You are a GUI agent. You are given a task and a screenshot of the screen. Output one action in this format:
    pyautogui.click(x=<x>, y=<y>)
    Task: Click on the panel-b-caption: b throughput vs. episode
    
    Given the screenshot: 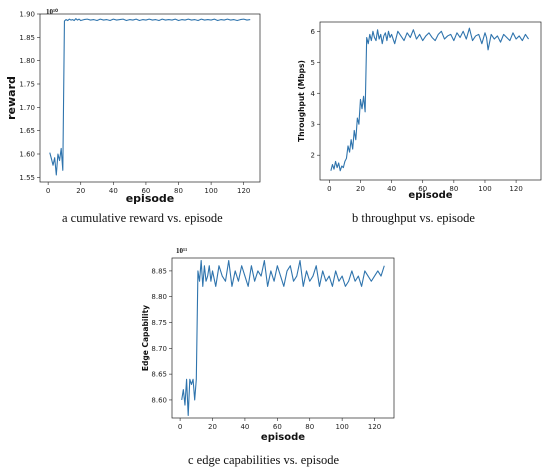 What is the action you would take?
    pyautogui.click(x=413, y=218)
    